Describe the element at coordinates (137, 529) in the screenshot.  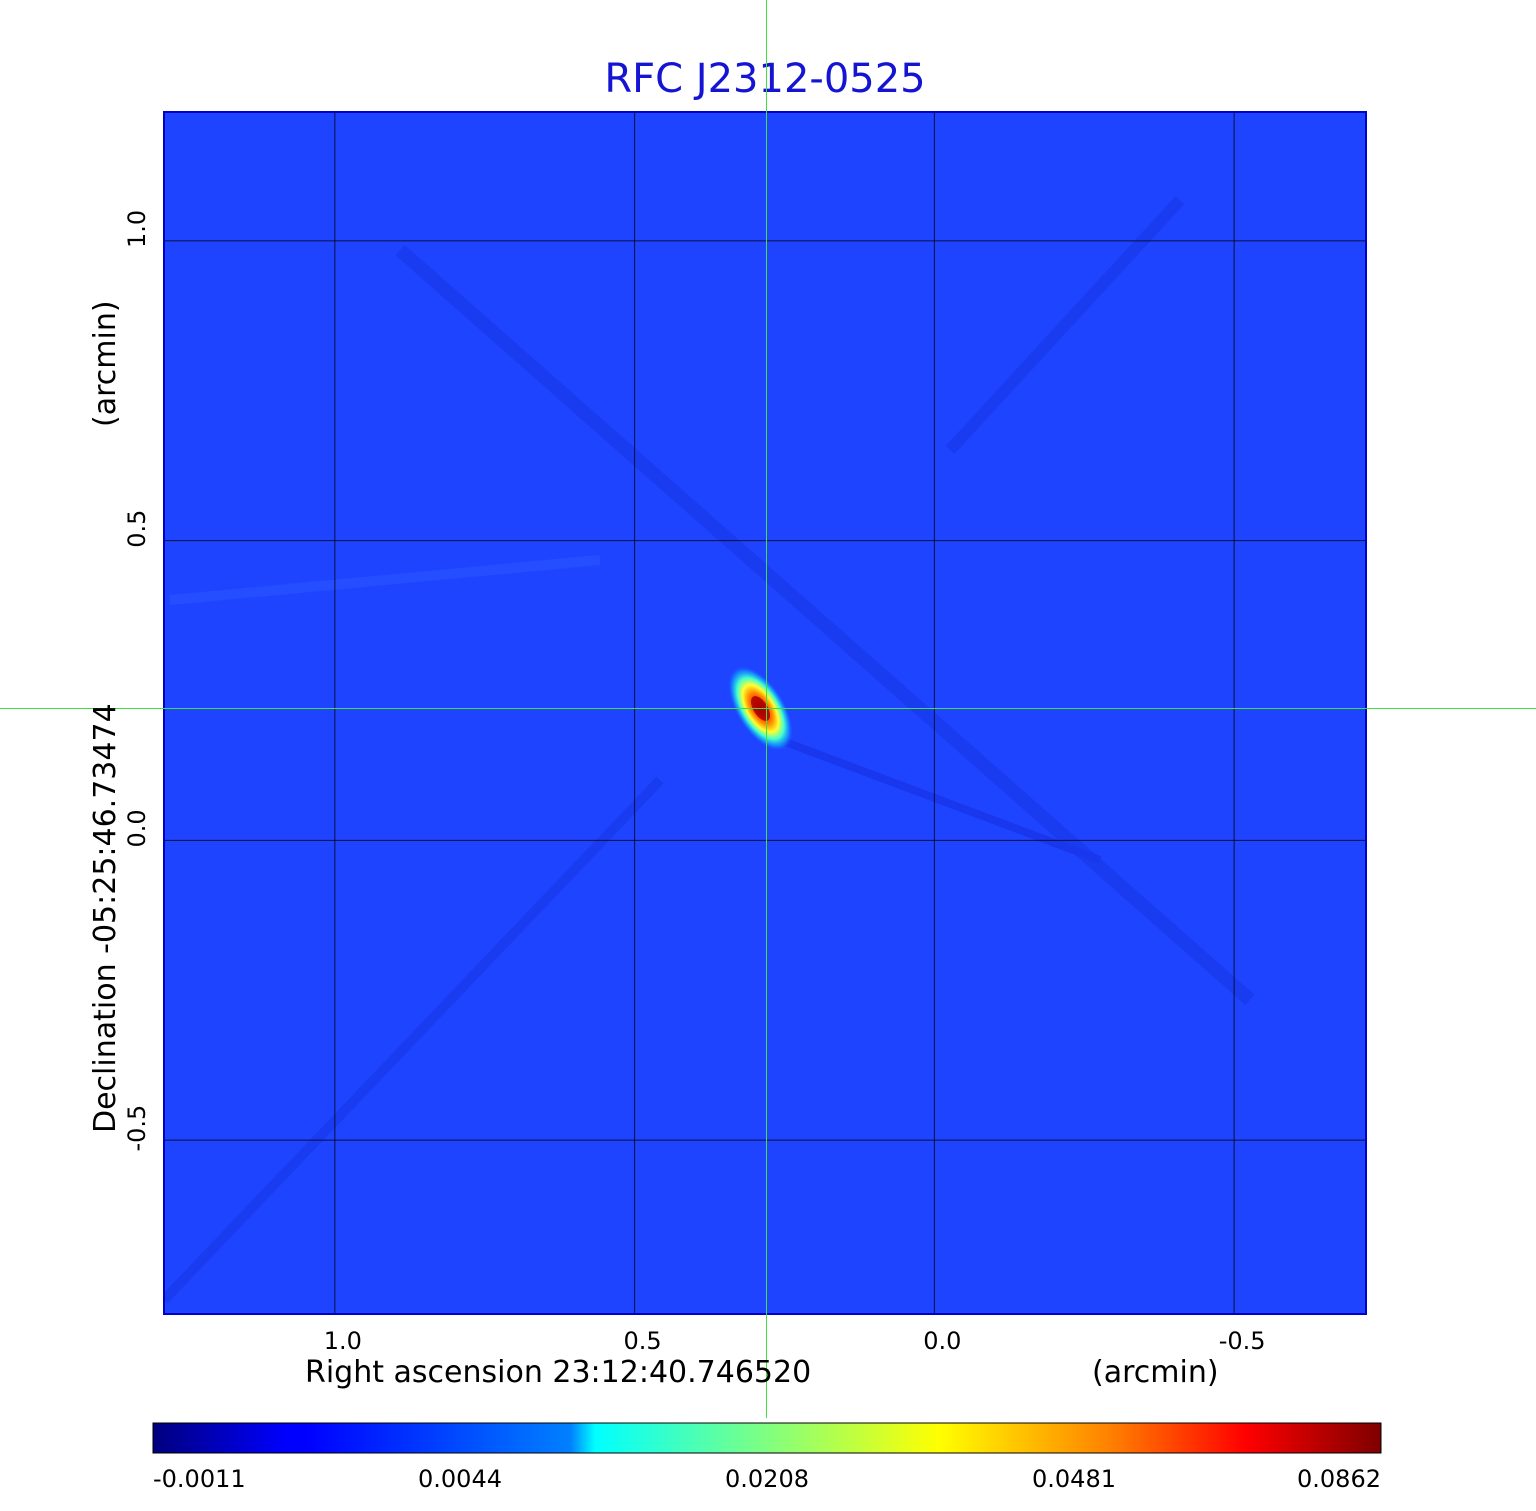
I see `y-tick-label: 0.5` at that location.